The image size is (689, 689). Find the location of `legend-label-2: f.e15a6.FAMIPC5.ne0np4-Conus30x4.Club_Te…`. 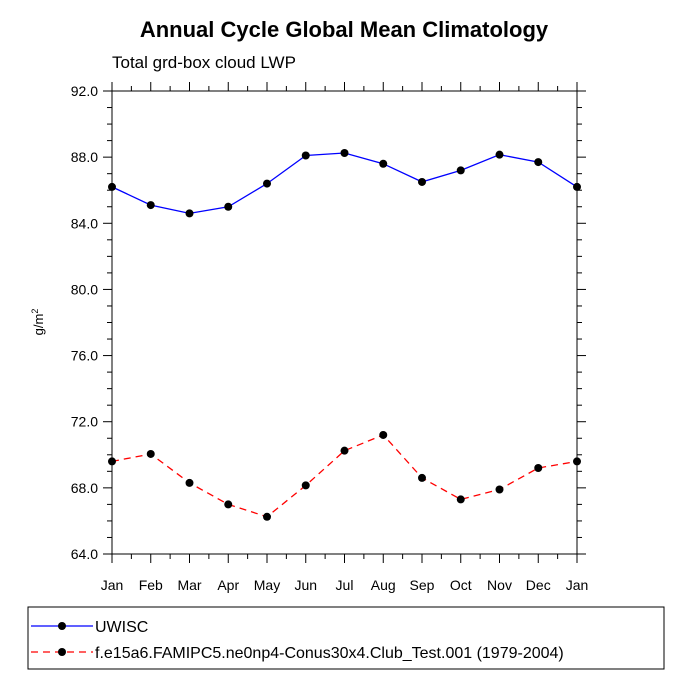

legend-label-2: f.e15a6.FAMIPC5.ne0np4-Conus30x4.Club_Te… is located at coordinates (329, 653).